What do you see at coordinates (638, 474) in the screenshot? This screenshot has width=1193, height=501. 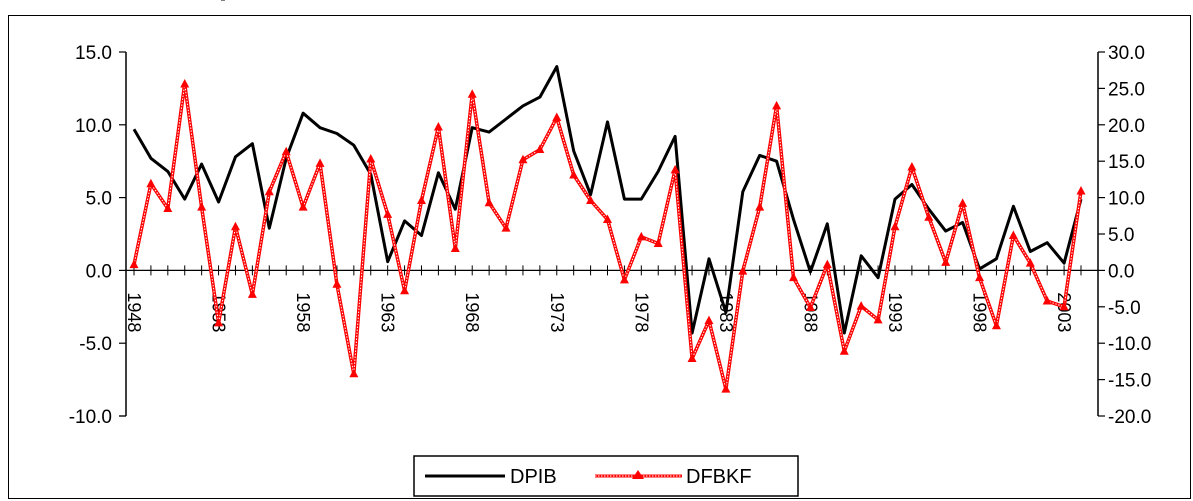 I see `legend-marker-dfbkf` at bounding box center [638, 474].